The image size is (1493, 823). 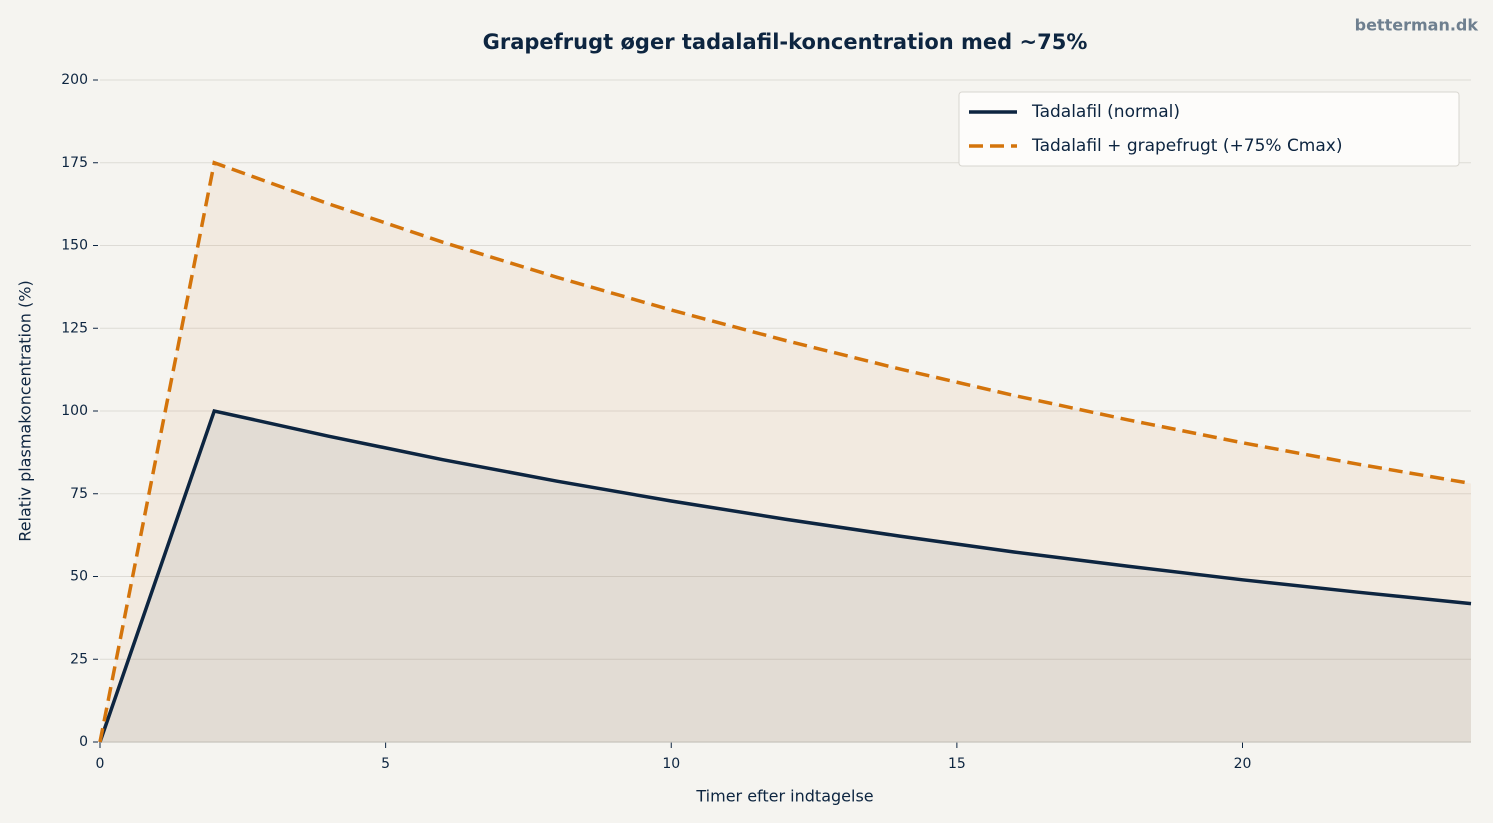 I want to click on x-axis-label: Timer efter indtagelse, so click(x=784, y=796).